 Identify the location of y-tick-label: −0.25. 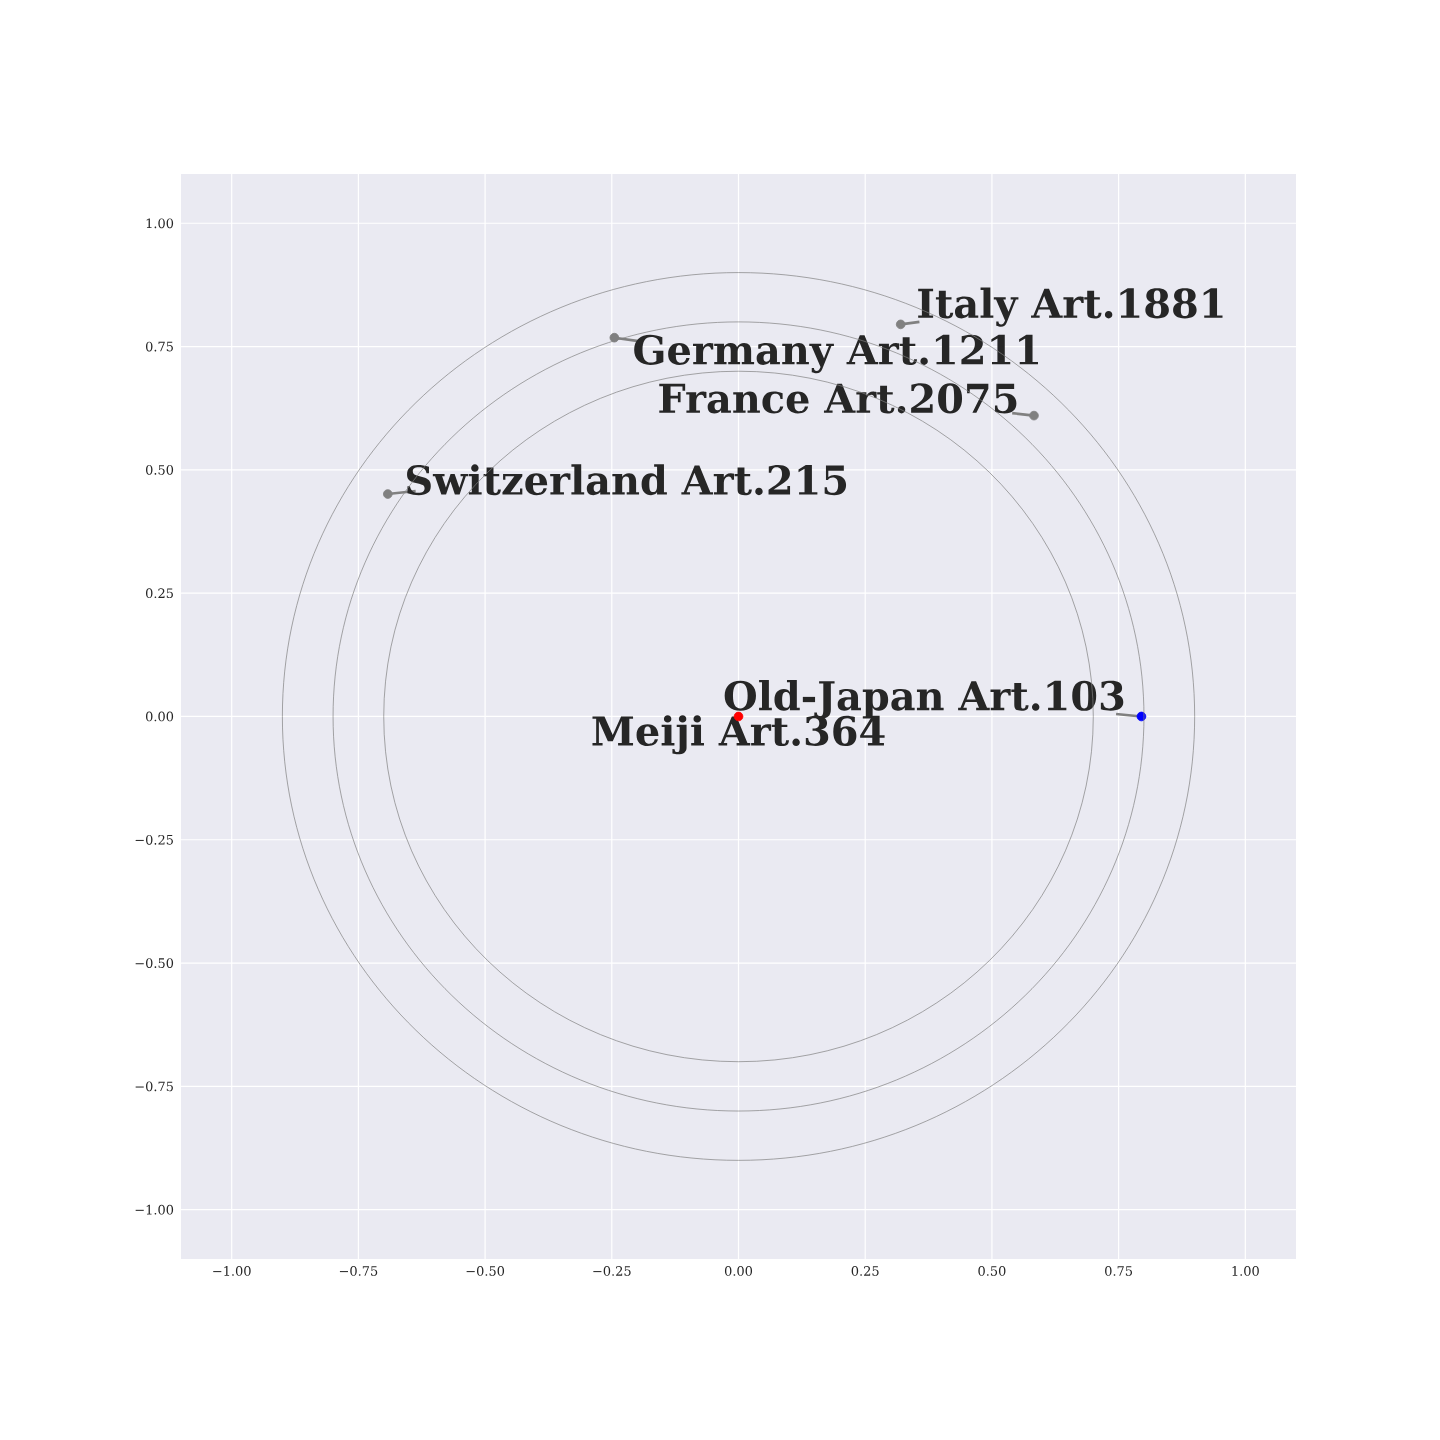
(154, 839).